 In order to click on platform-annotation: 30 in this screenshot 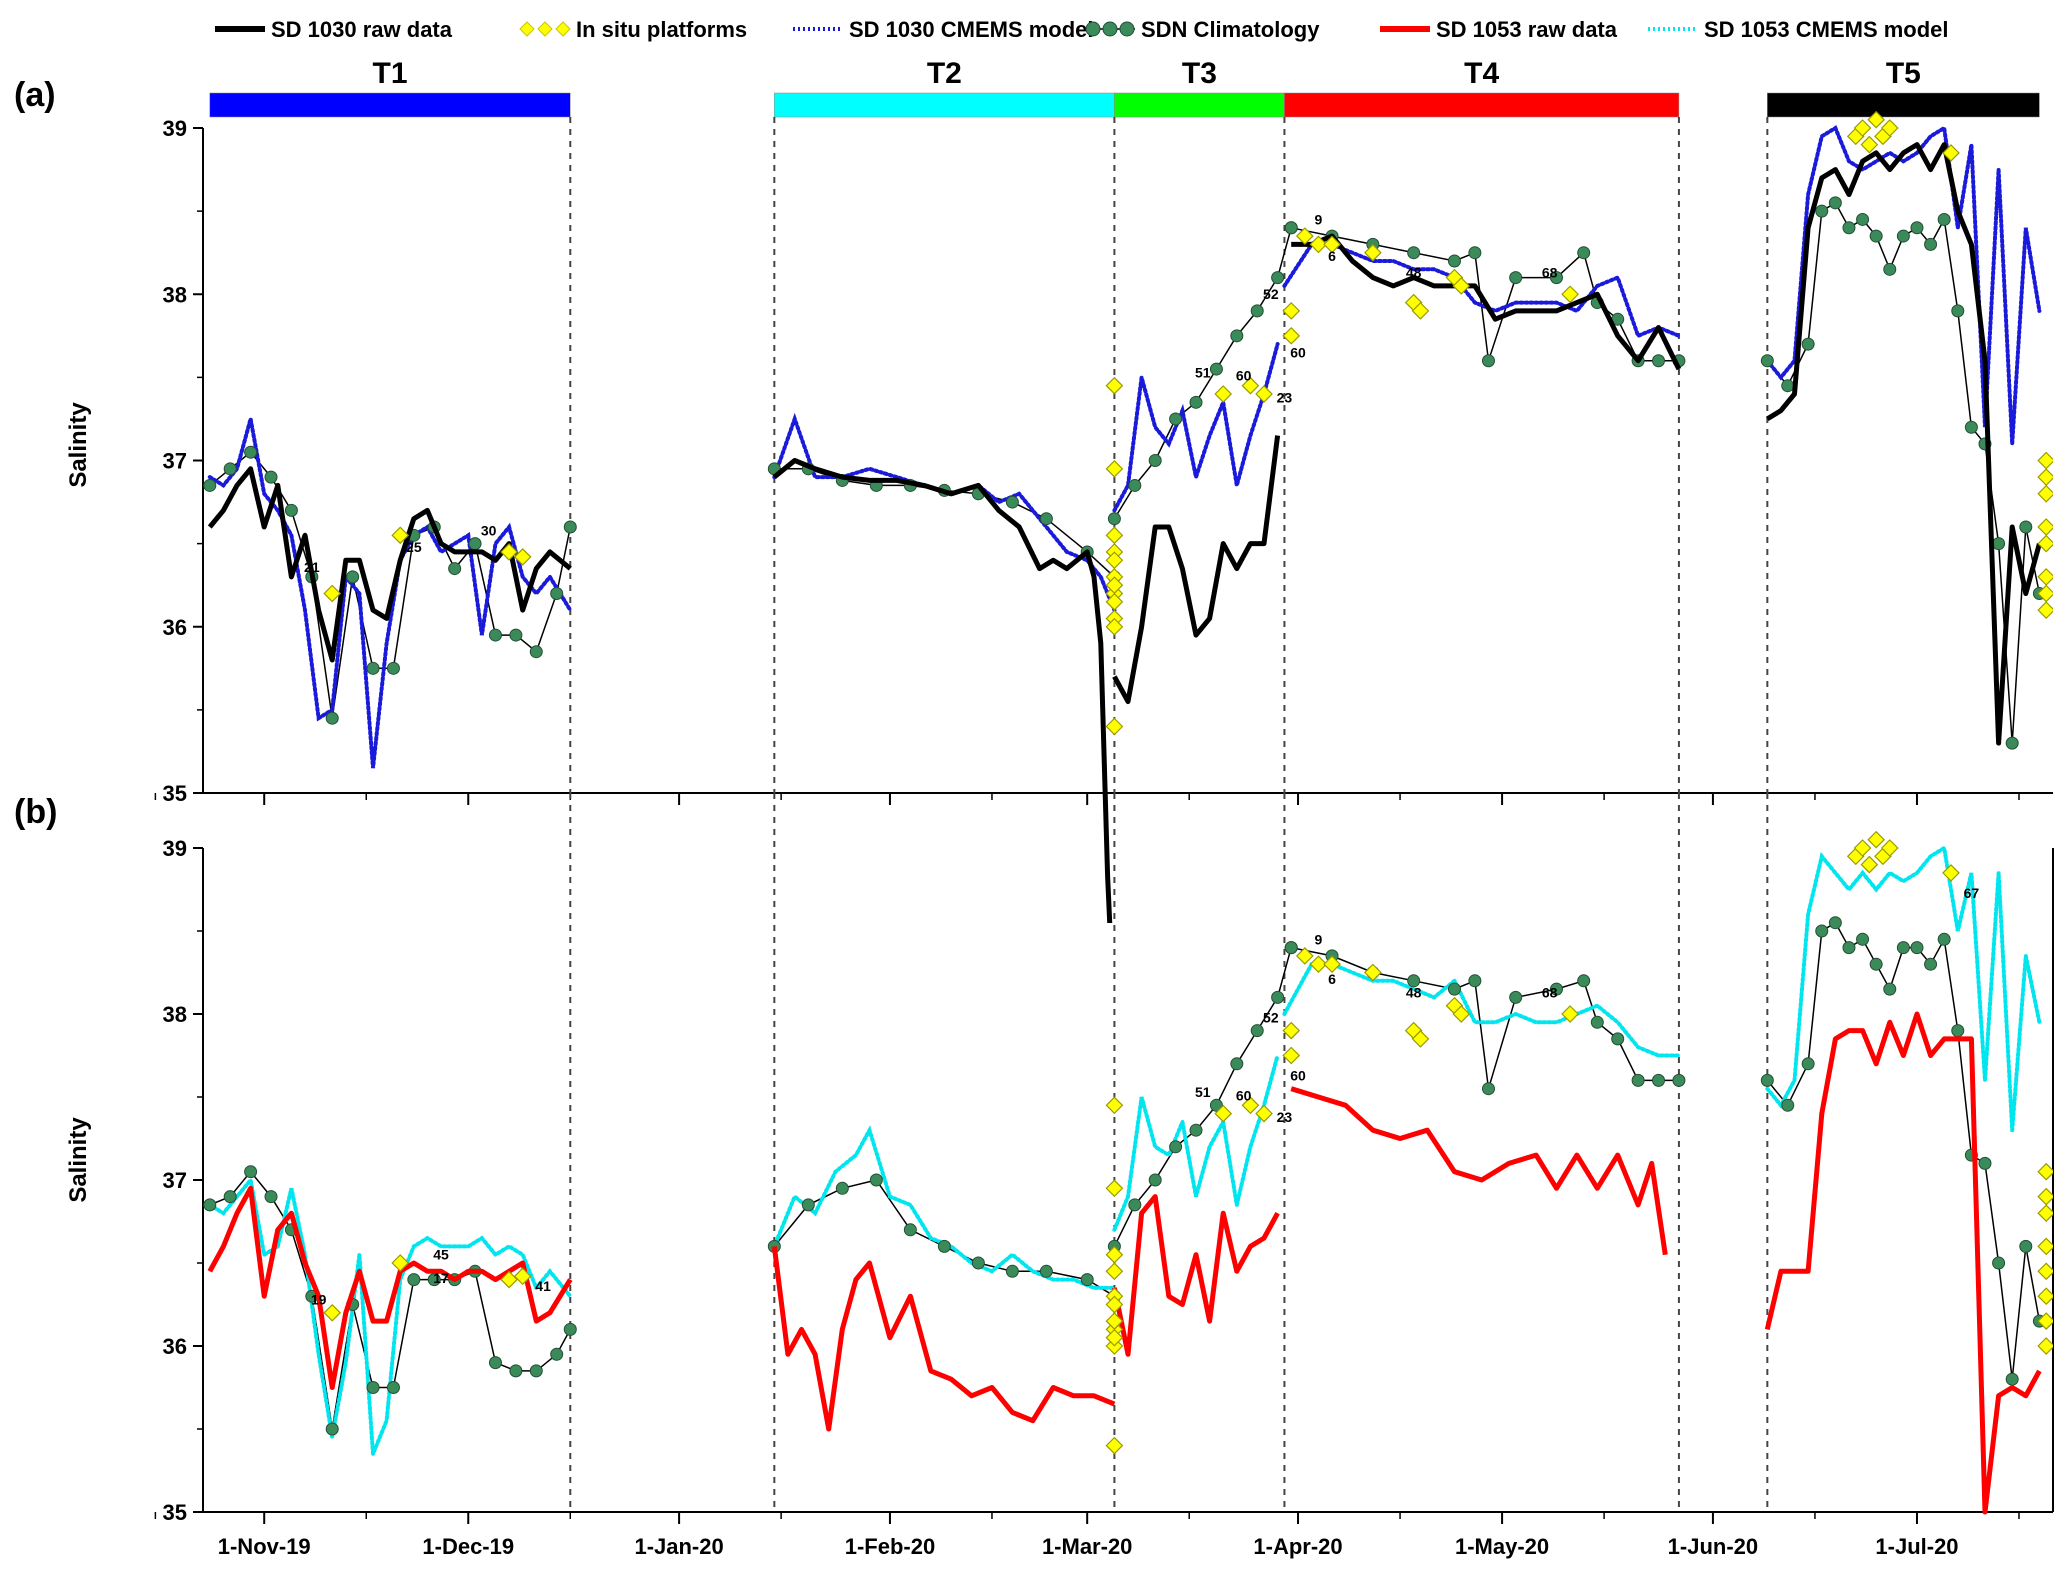, I will do `click(489, 530)`.